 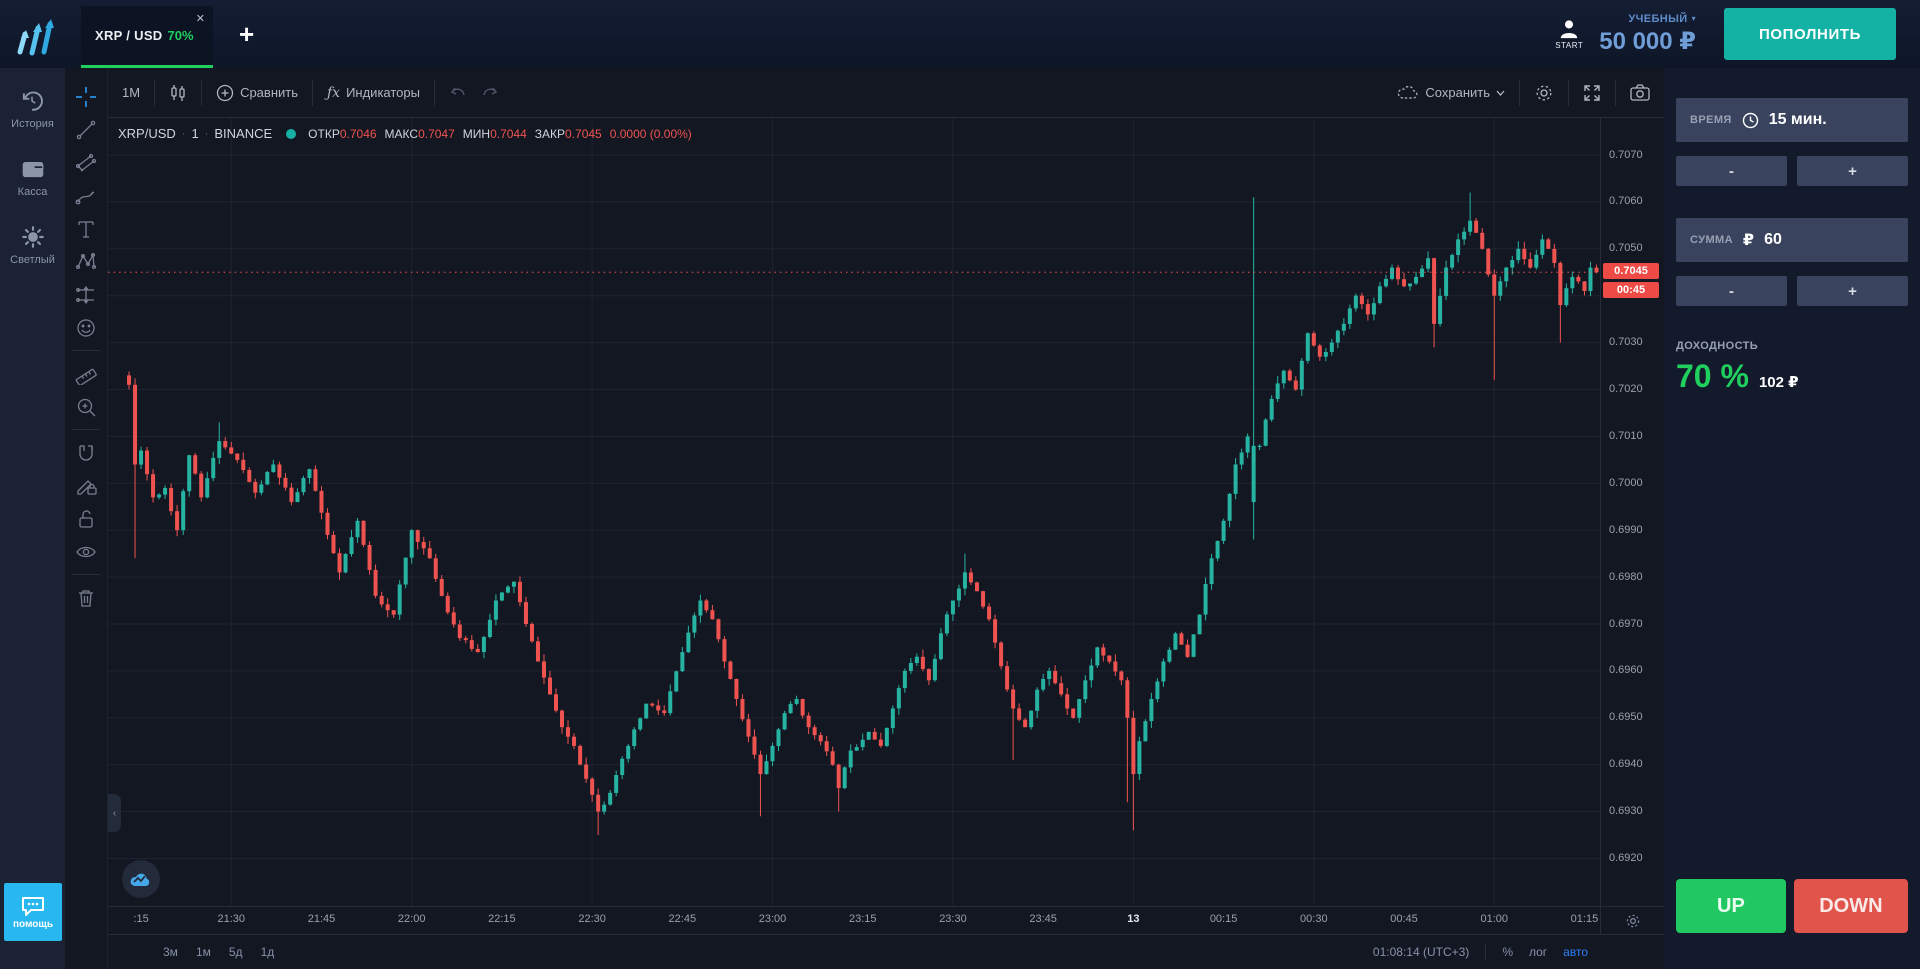 I want to click on account-button: START, so click(x=1569, y=34).